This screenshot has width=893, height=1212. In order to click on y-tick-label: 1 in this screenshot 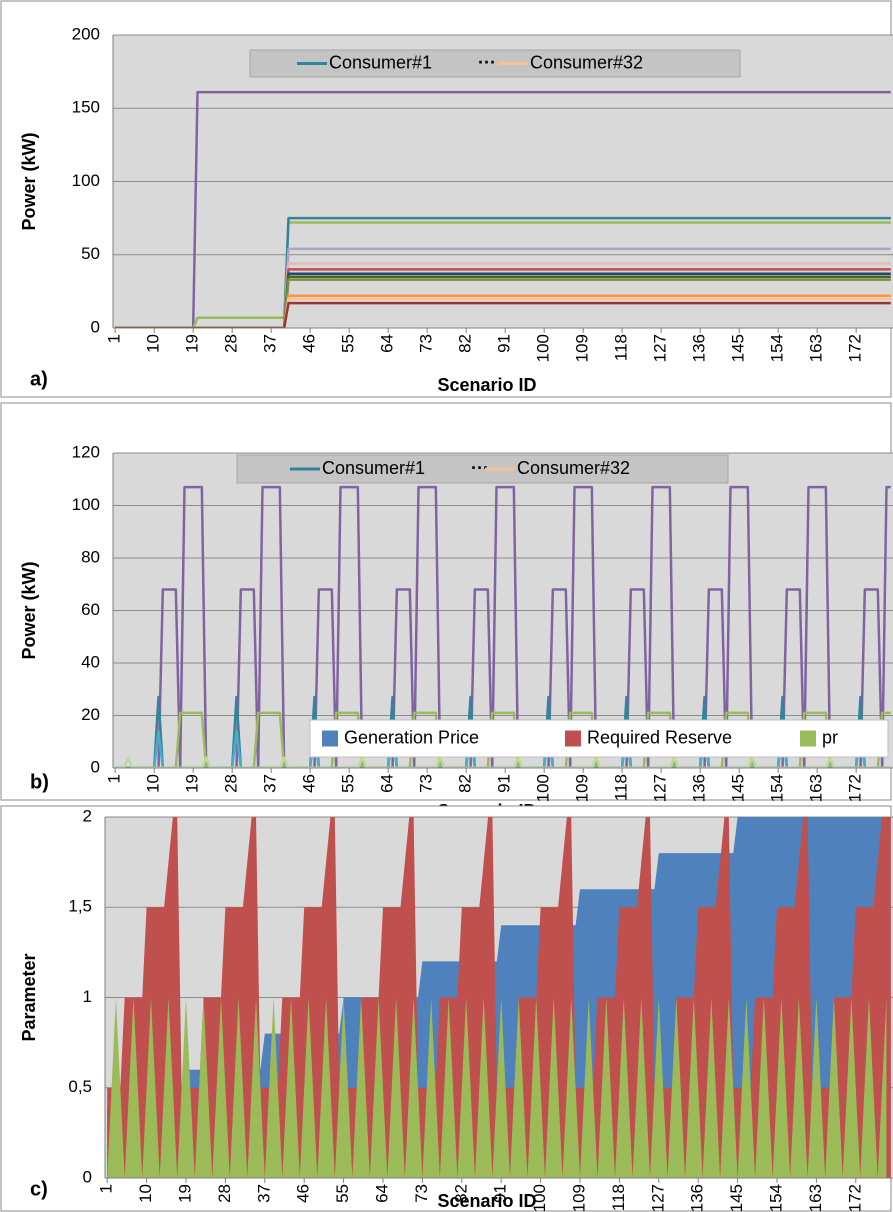, I will do `click(87, 996)`.